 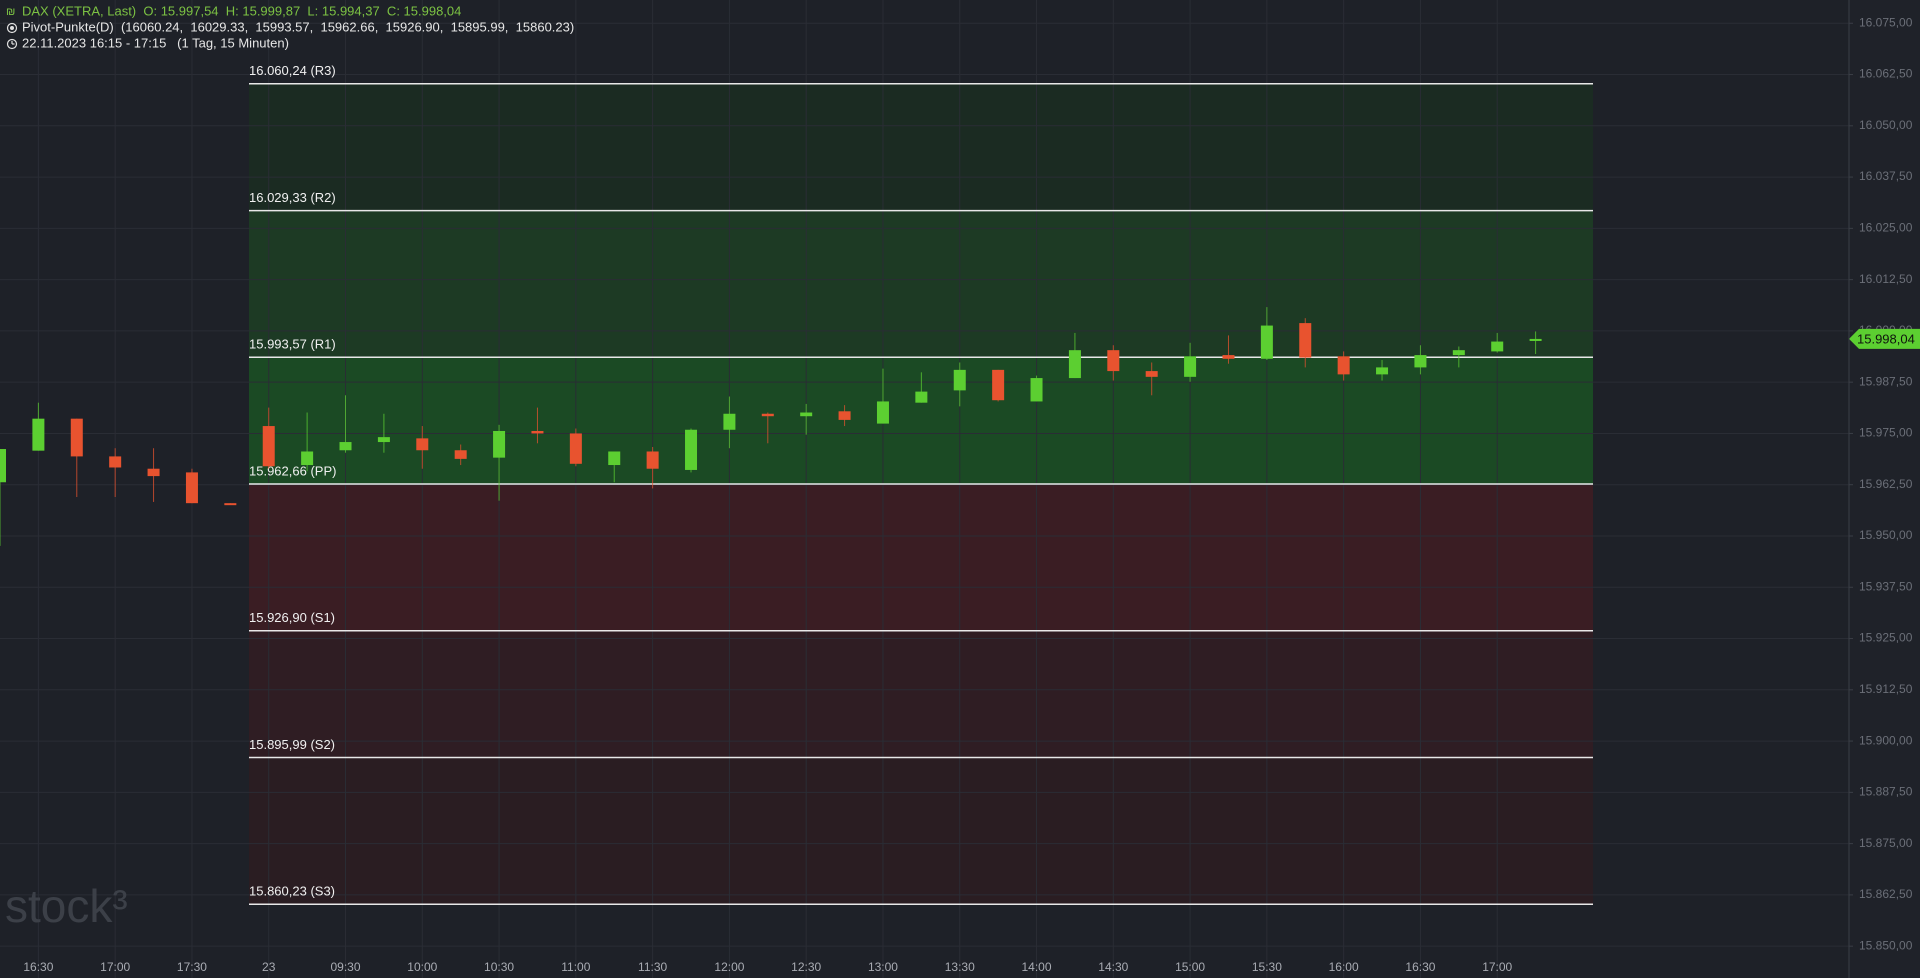 I want to click on x-tick-label: 12:00, so click(x=729, y=967).